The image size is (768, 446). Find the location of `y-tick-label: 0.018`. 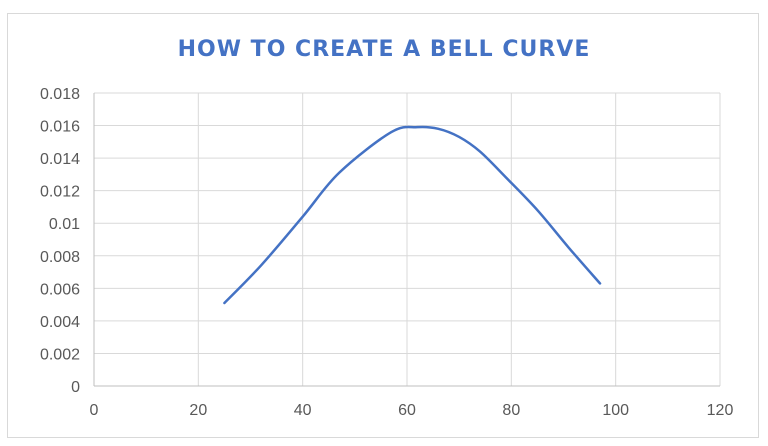

y-tick-label: 0.018 is located at coordinates (60, 94).